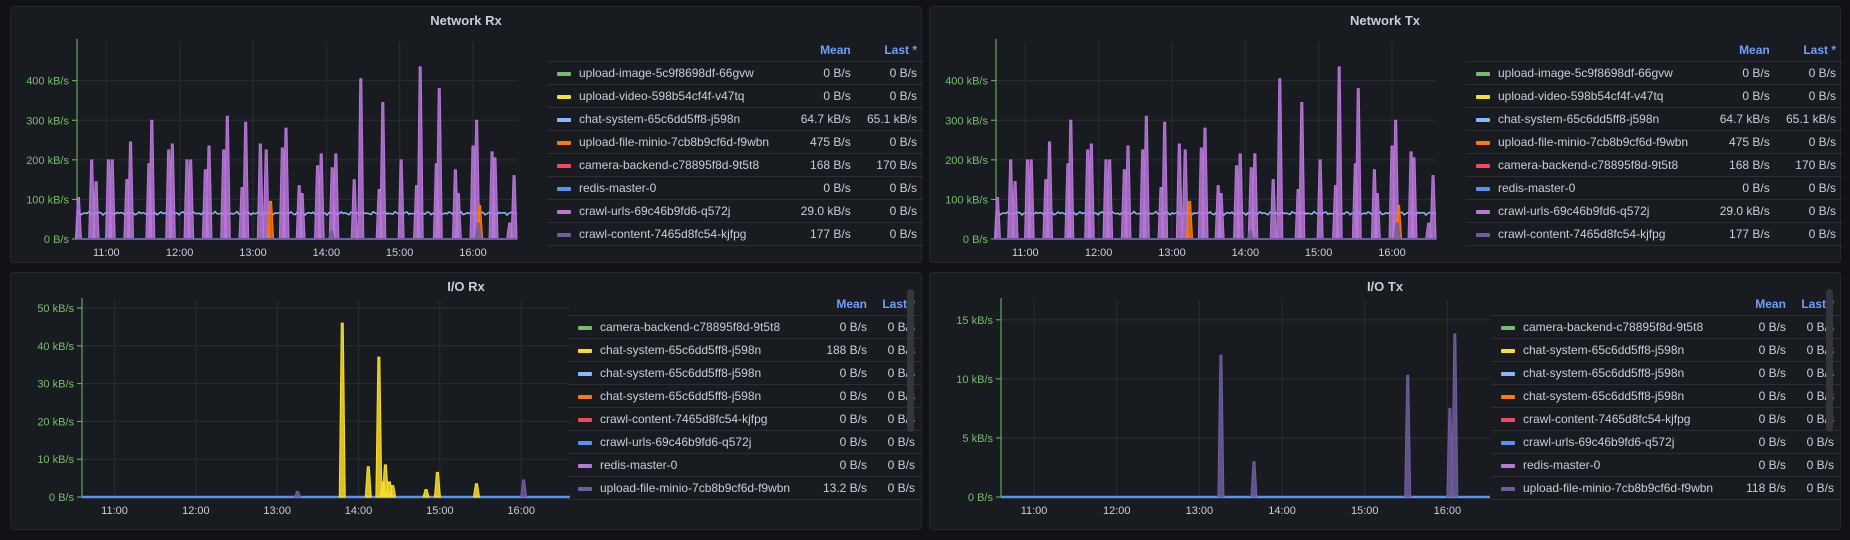 The height and width of the screenshot is (540, 1850). What do you see at coordinates (1385, 20) in the screenshot?
I see `panel-title: Network Tx` at bounding box center [1385, 20].